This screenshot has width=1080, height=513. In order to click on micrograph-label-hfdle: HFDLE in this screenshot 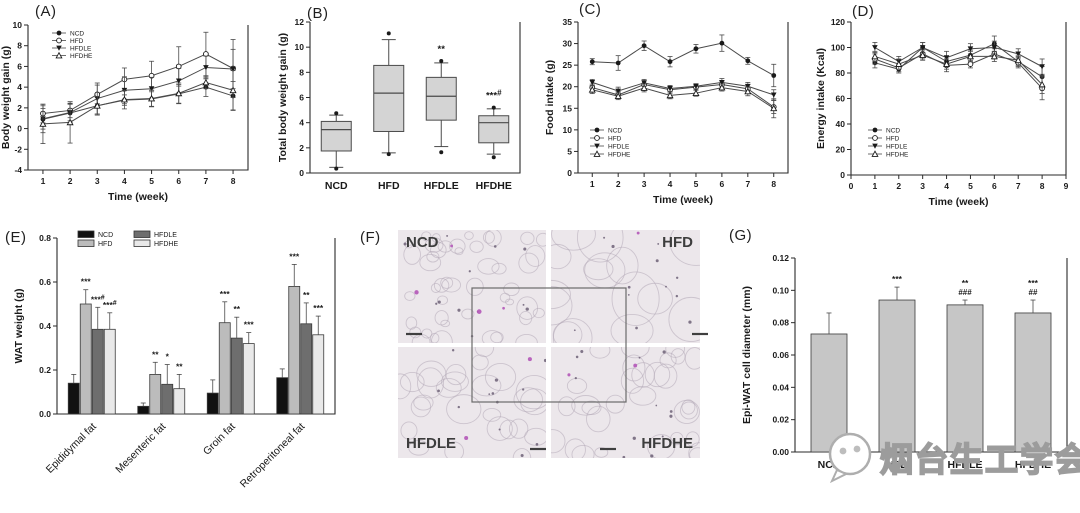, I will do `click(431, 443)`.